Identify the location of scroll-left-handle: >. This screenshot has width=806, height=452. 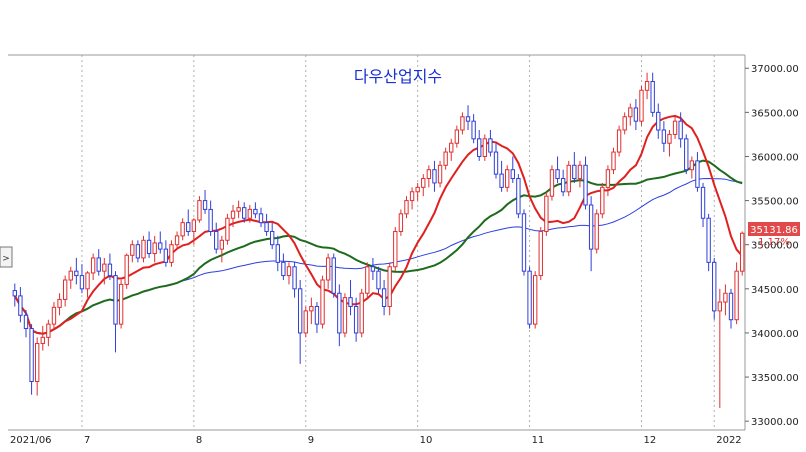
(6, 257).